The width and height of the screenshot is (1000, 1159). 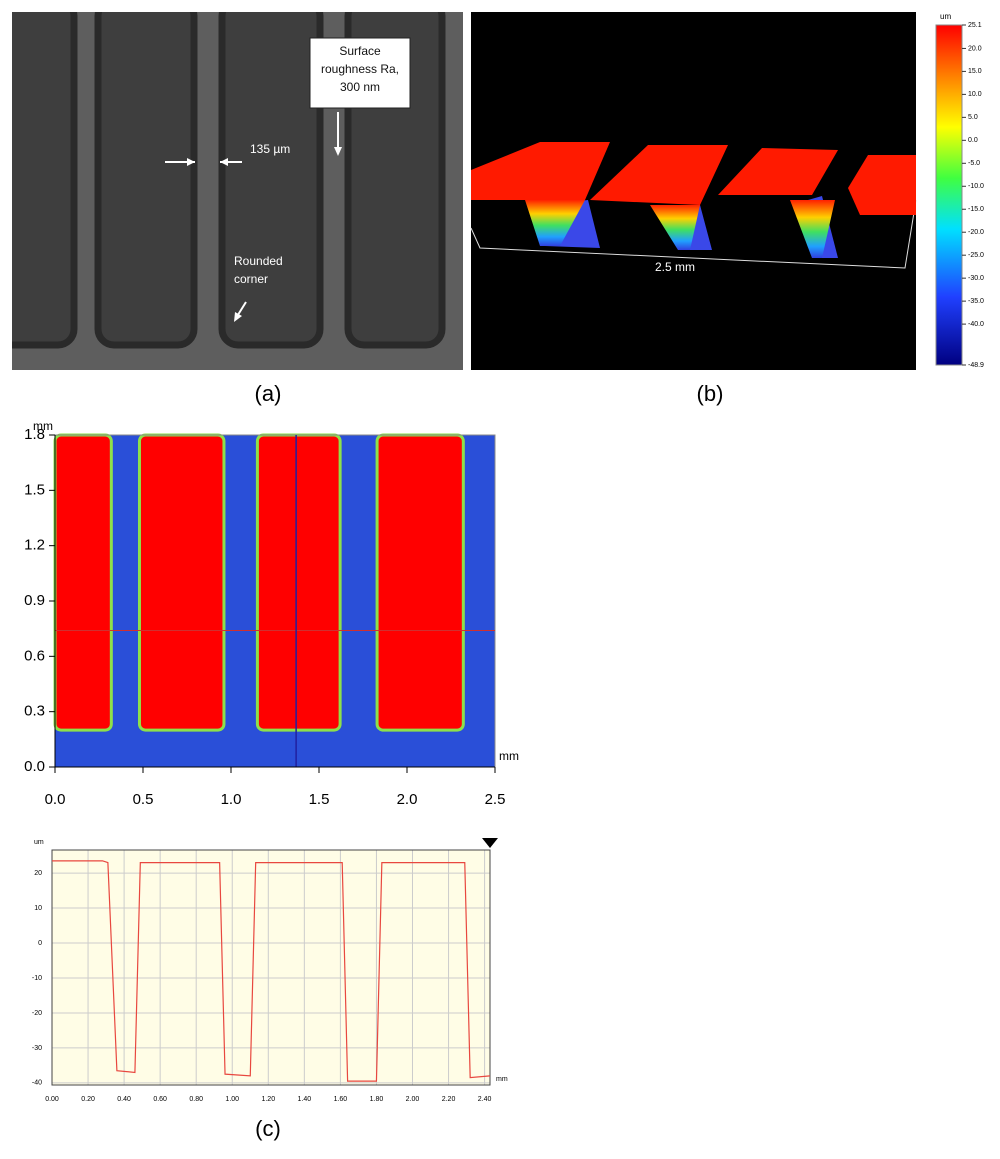 What do you see at coordinates (413, 1099) in the screenshot?
I see `x-tick-label: 2.00` at bounding box center [413, 1099].